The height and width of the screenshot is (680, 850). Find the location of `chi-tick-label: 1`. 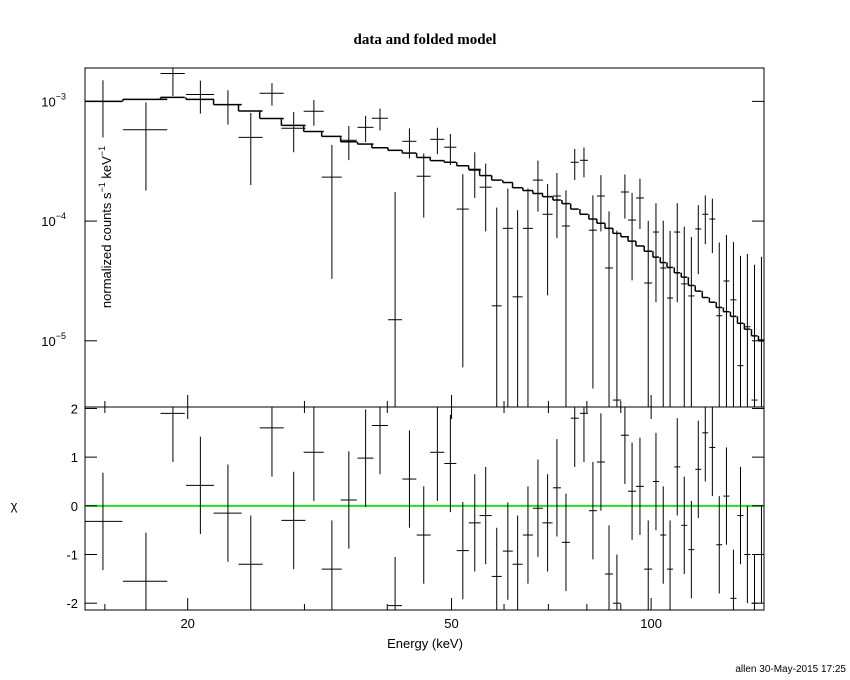

chi-tick-label: 1 is located at coordinates (74, 457).